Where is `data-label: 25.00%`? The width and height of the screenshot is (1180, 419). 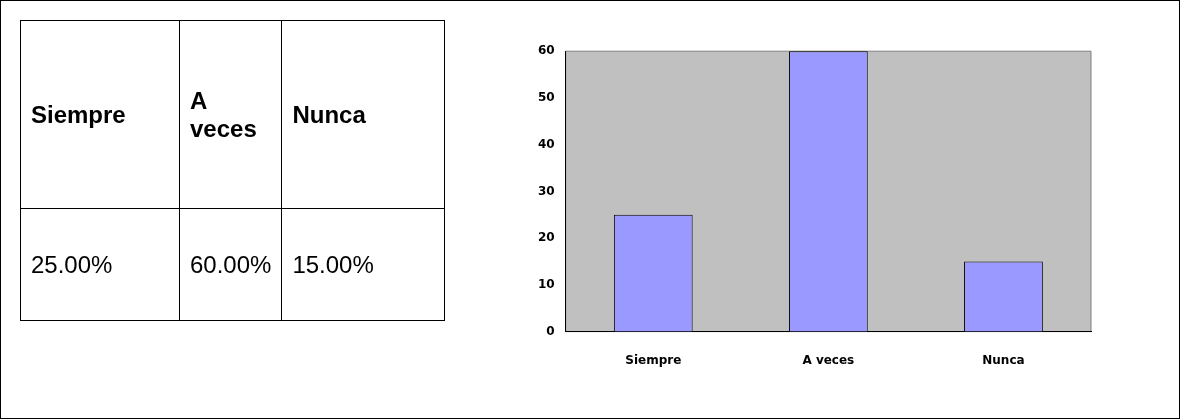
data-label: 25.00% is located at coordinates (100, 264).